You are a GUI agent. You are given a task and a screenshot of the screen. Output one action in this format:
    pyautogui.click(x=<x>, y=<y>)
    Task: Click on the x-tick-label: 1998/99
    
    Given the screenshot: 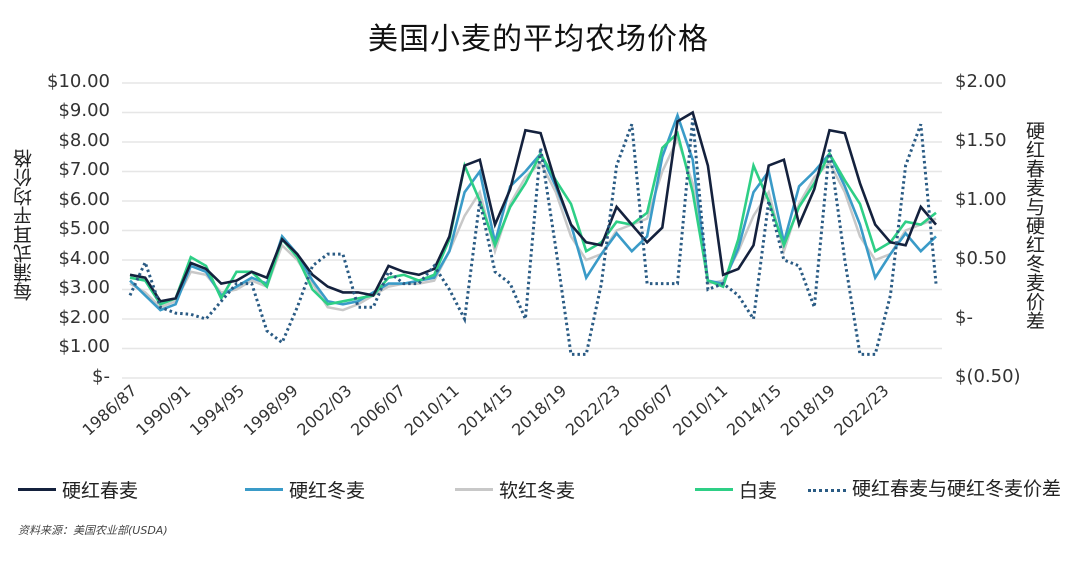 What is the action you would take?
    pyautogui.click(x=271, y=410)
    